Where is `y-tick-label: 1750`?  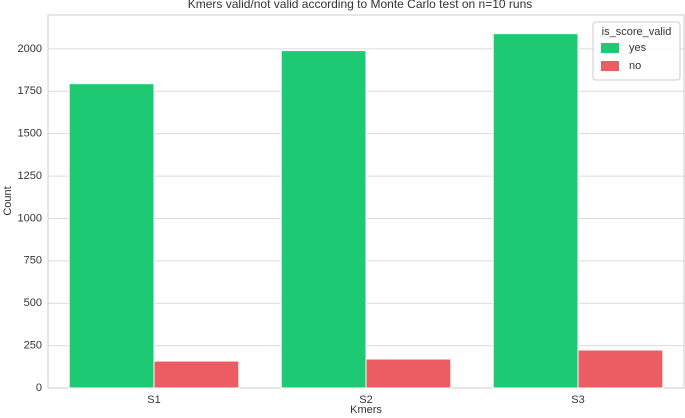 y-tick-label: 1750 is located at coordinates (30, 91).